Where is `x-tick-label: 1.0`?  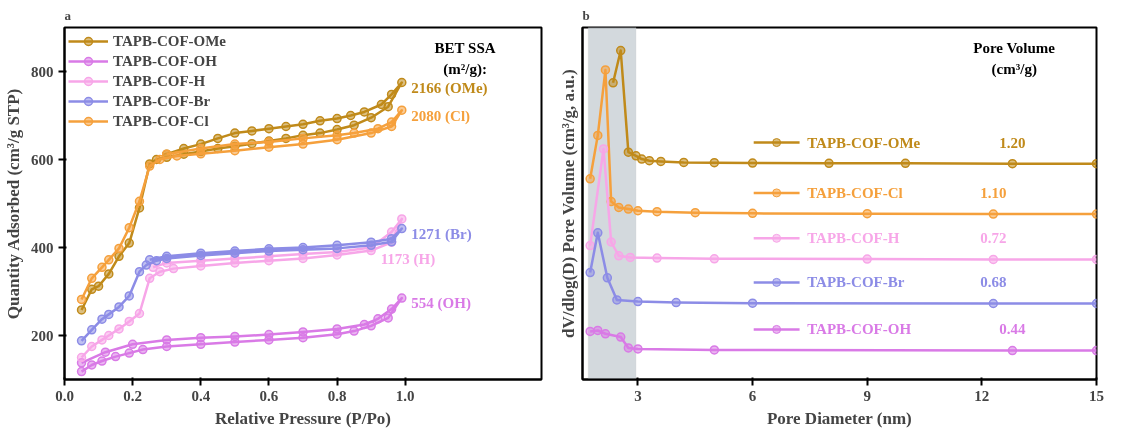
x-tick-label: 1.0 is located at coordinates (405, 395).